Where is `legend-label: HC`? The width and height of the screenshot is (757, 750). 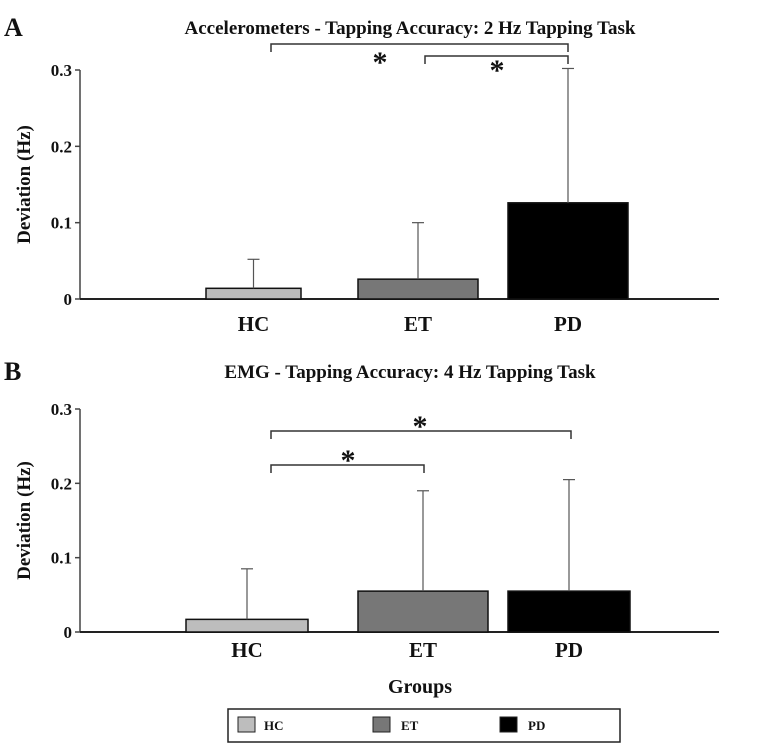
legend-label: HC is located at coordinates (274, 725).